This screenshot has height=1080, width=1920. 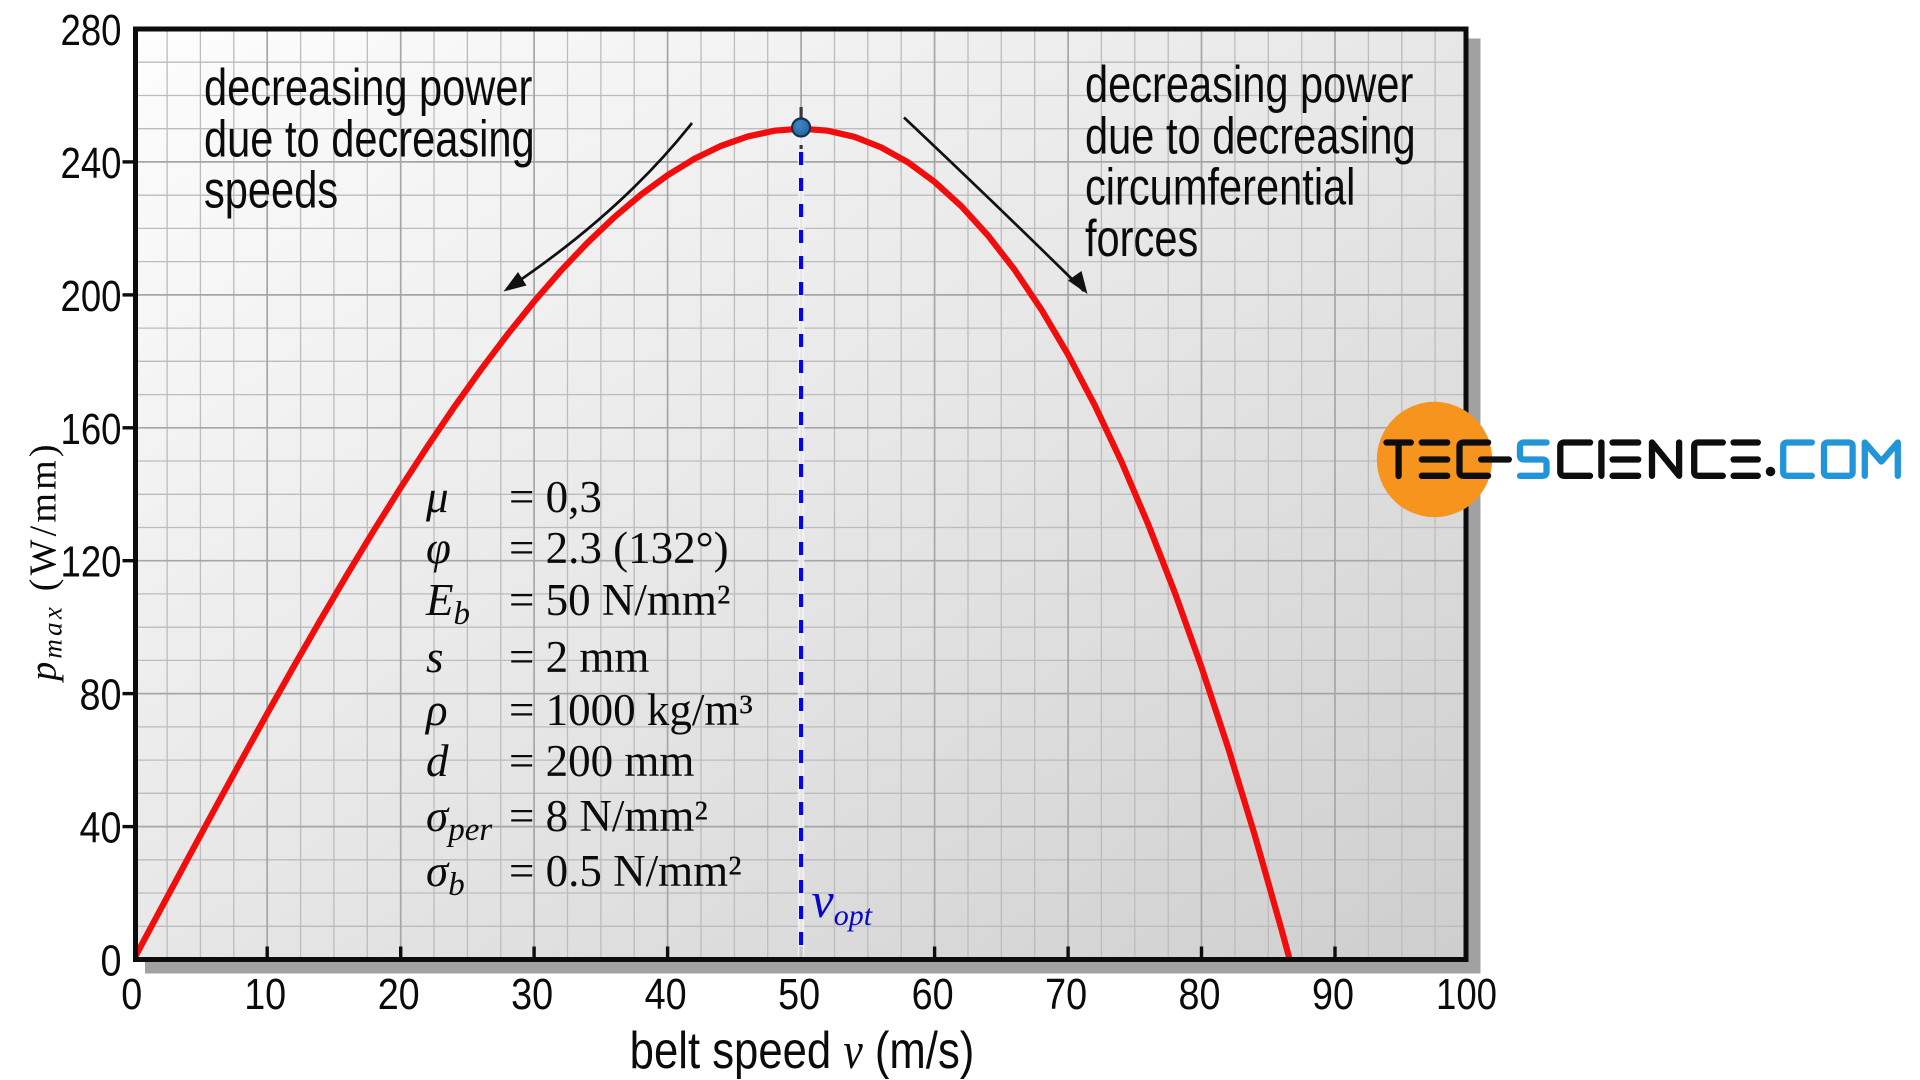 I want to click on svg-text: 240, so click(x=91, y=164).